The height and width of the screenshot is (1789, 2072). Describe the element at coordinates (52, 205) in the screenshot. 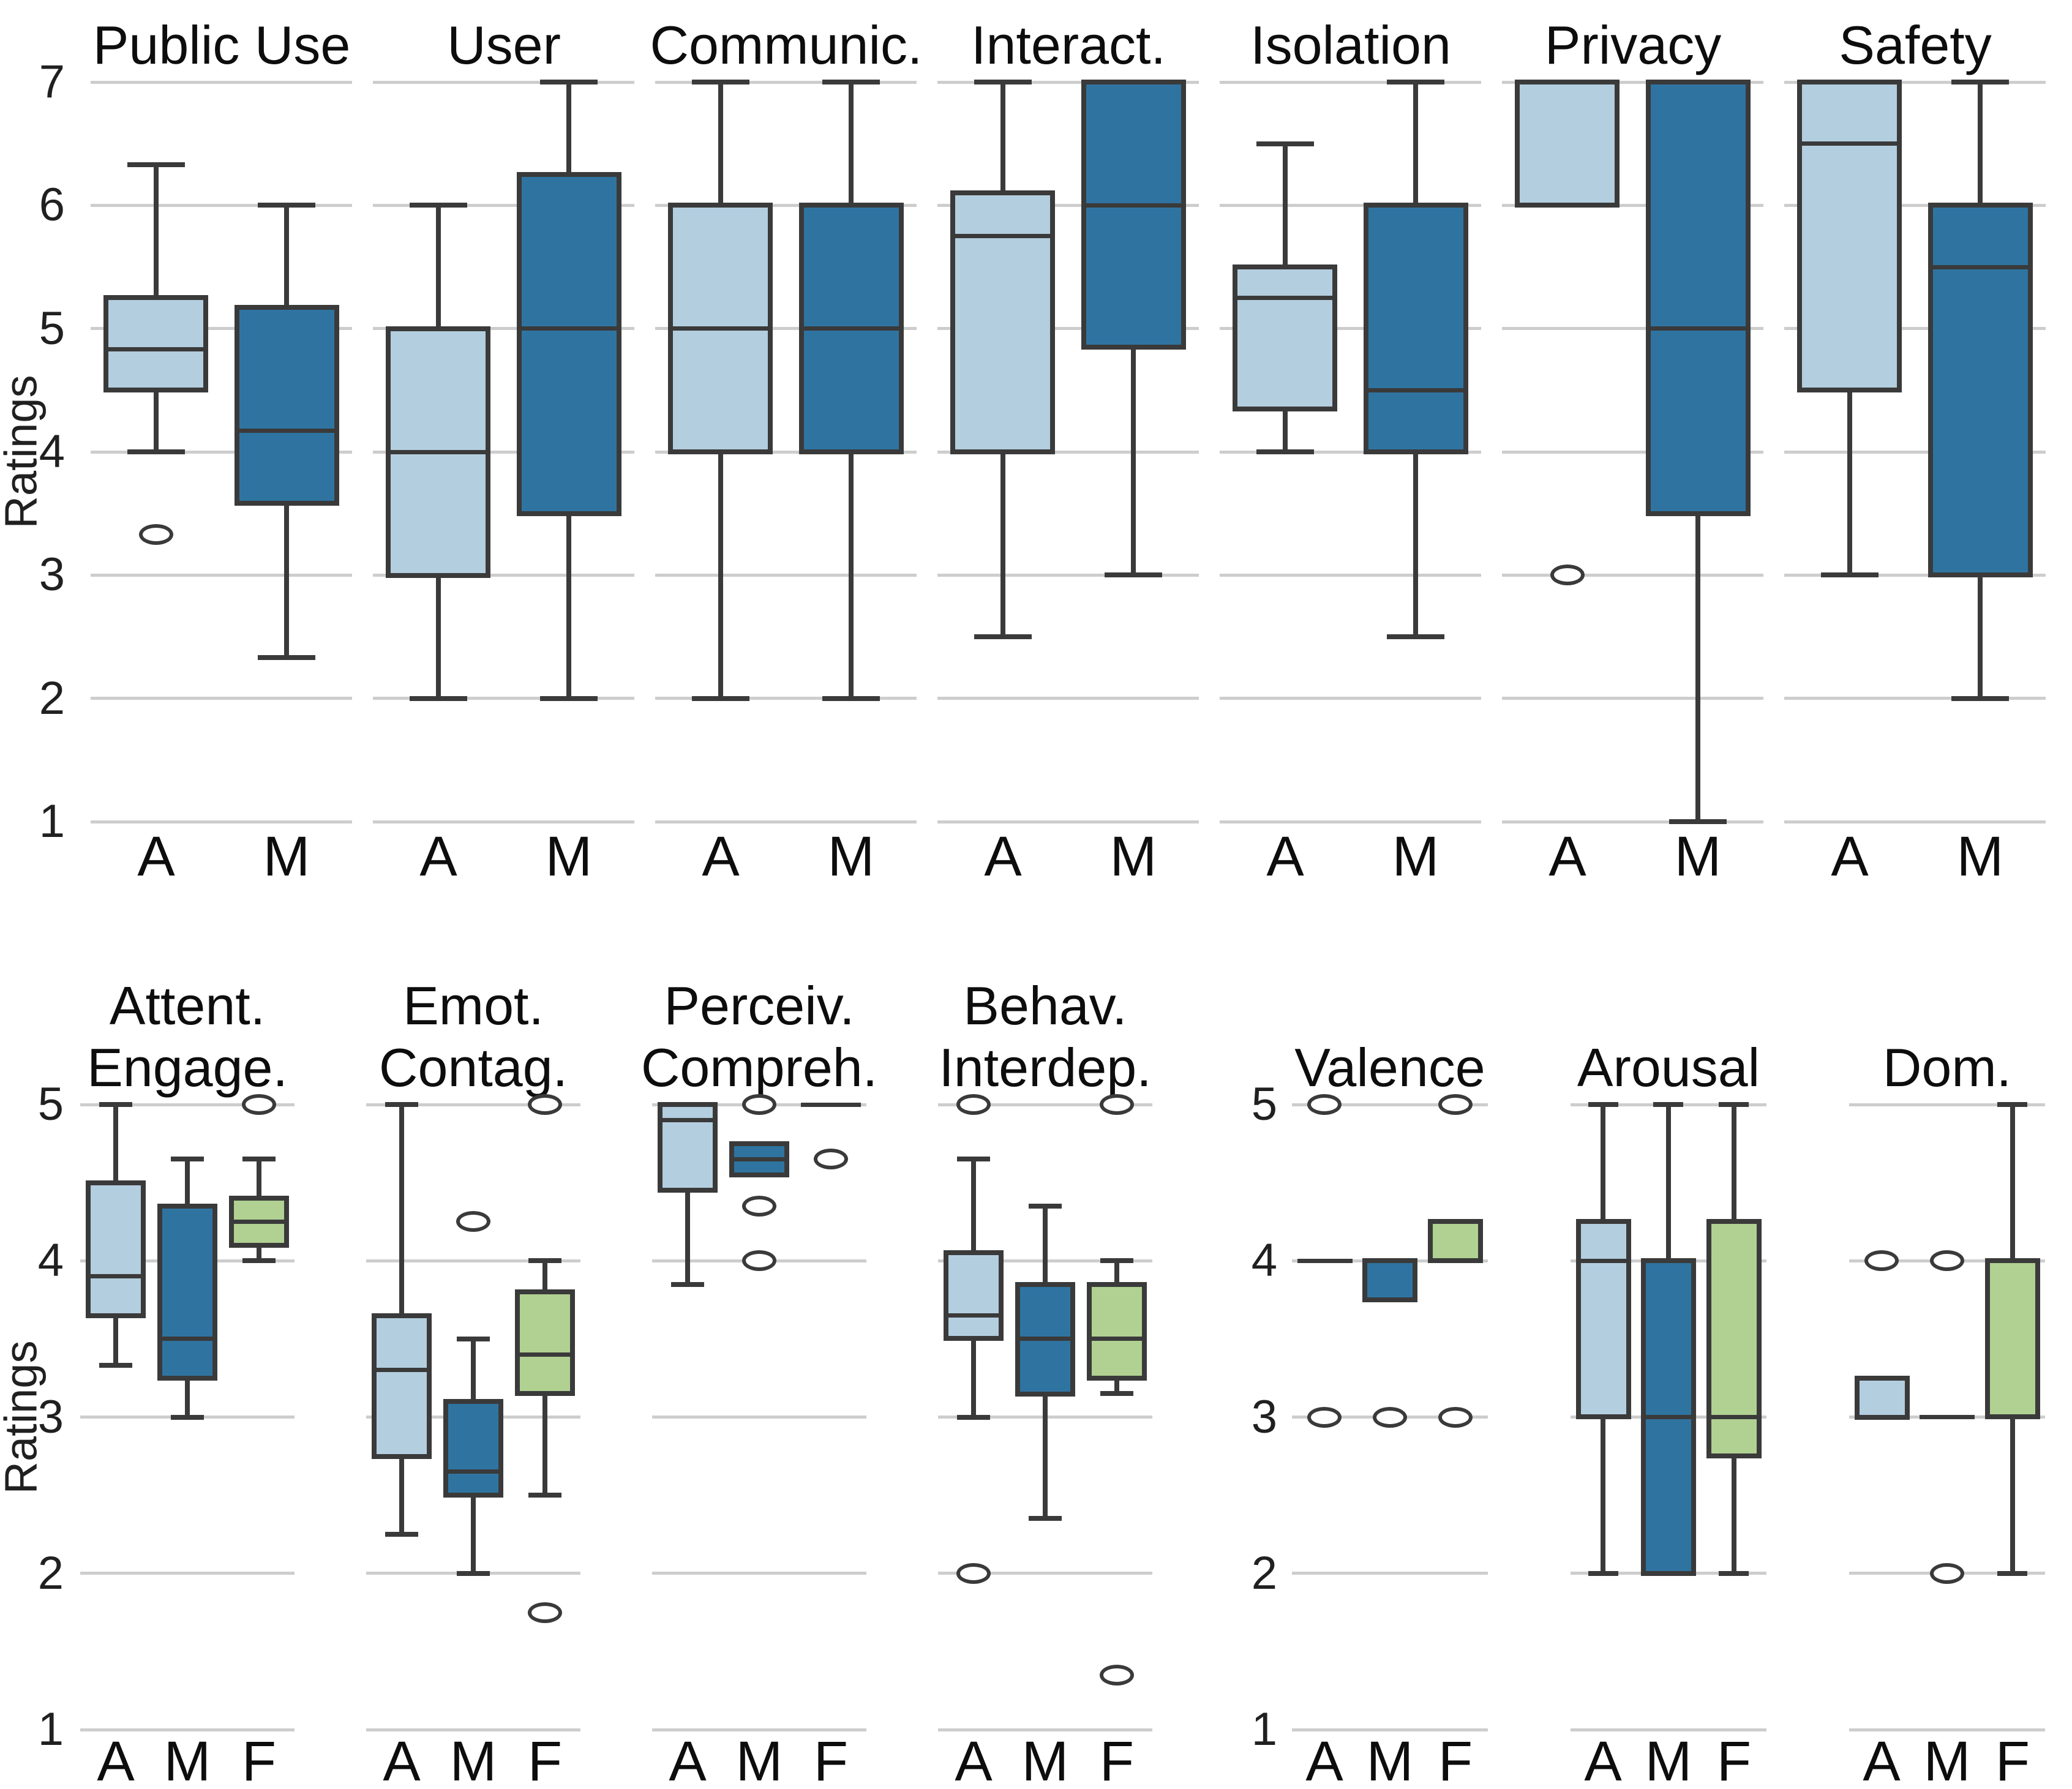

I see `y-tick-label: 6` at that location.